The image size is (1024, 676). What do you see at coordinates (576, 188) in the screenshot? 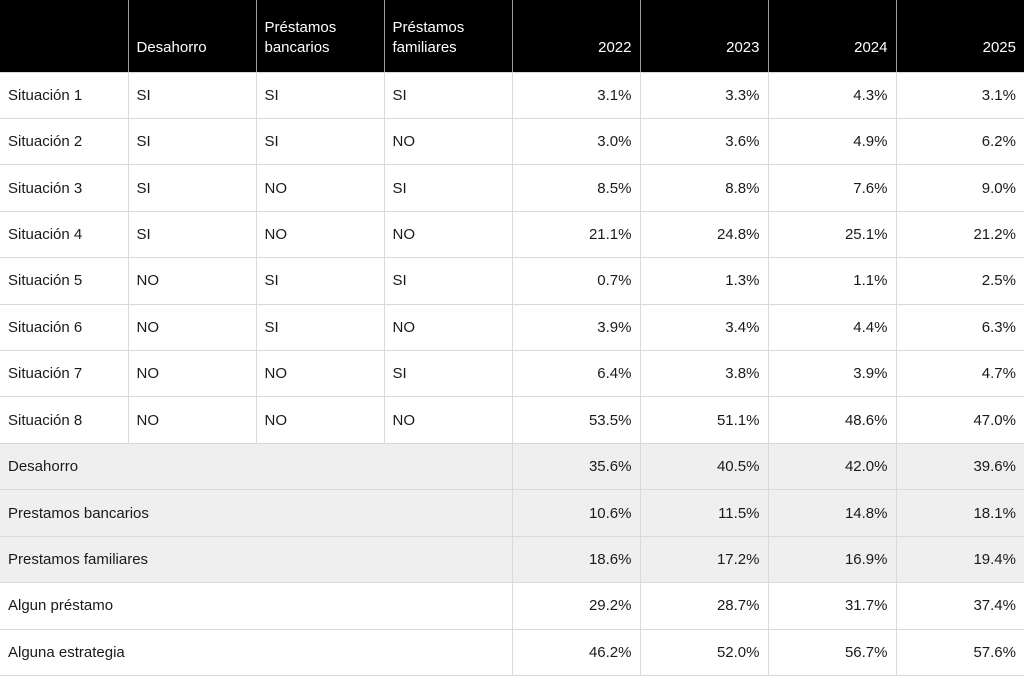
I see `cell-2022-value: 8.5%` at bounding box center [576, 188].